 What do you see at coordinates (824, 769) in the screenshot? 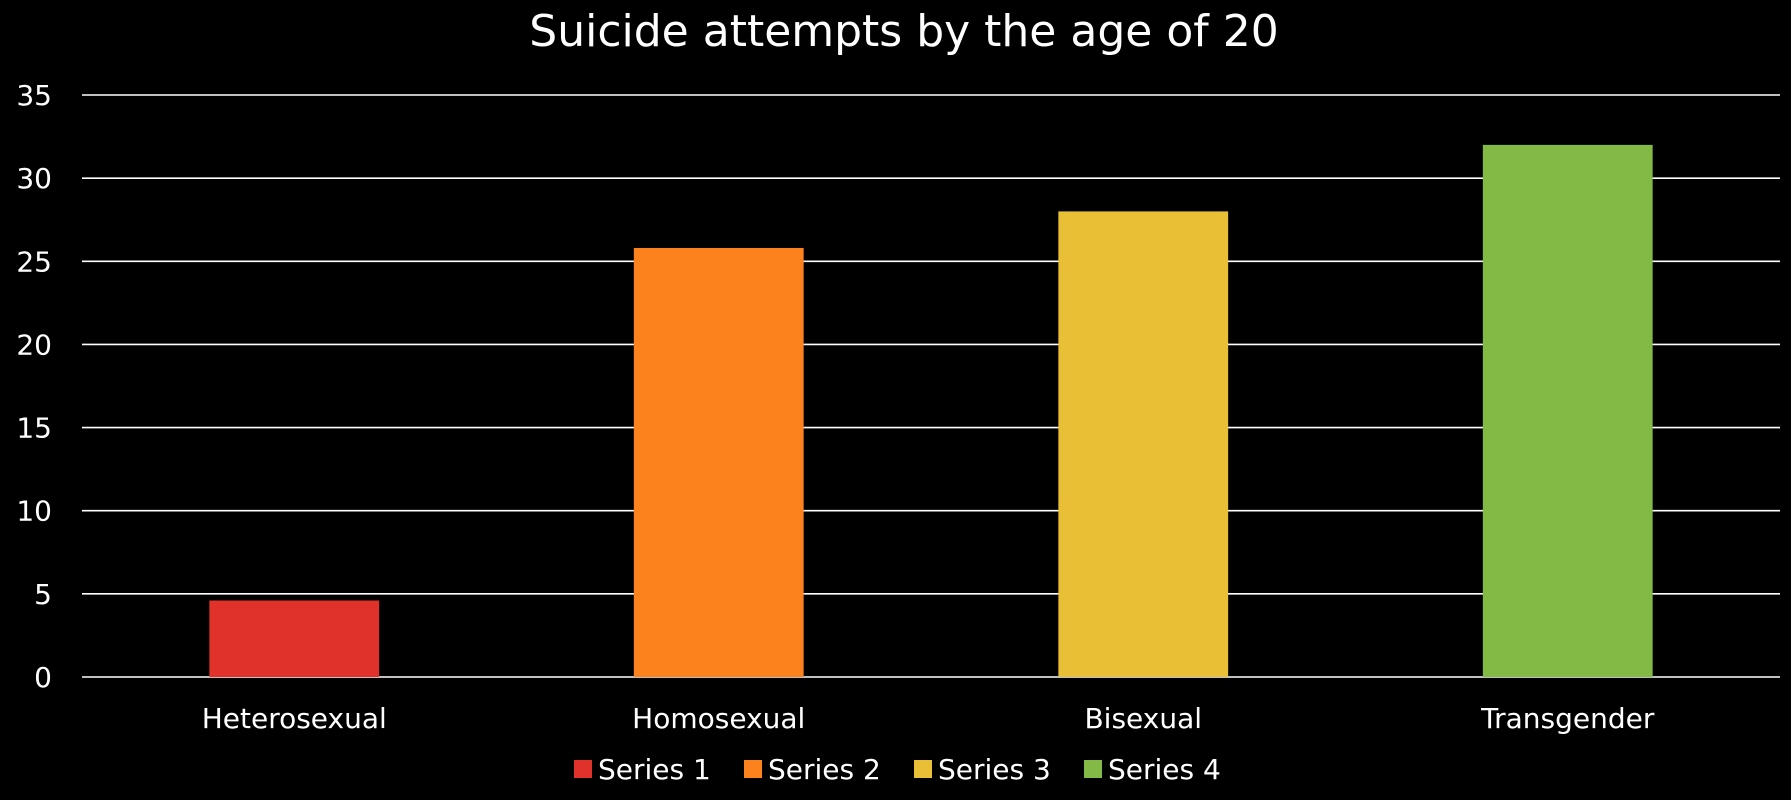
I see `legend-label: Series 2` at bounding box center [824, 769].